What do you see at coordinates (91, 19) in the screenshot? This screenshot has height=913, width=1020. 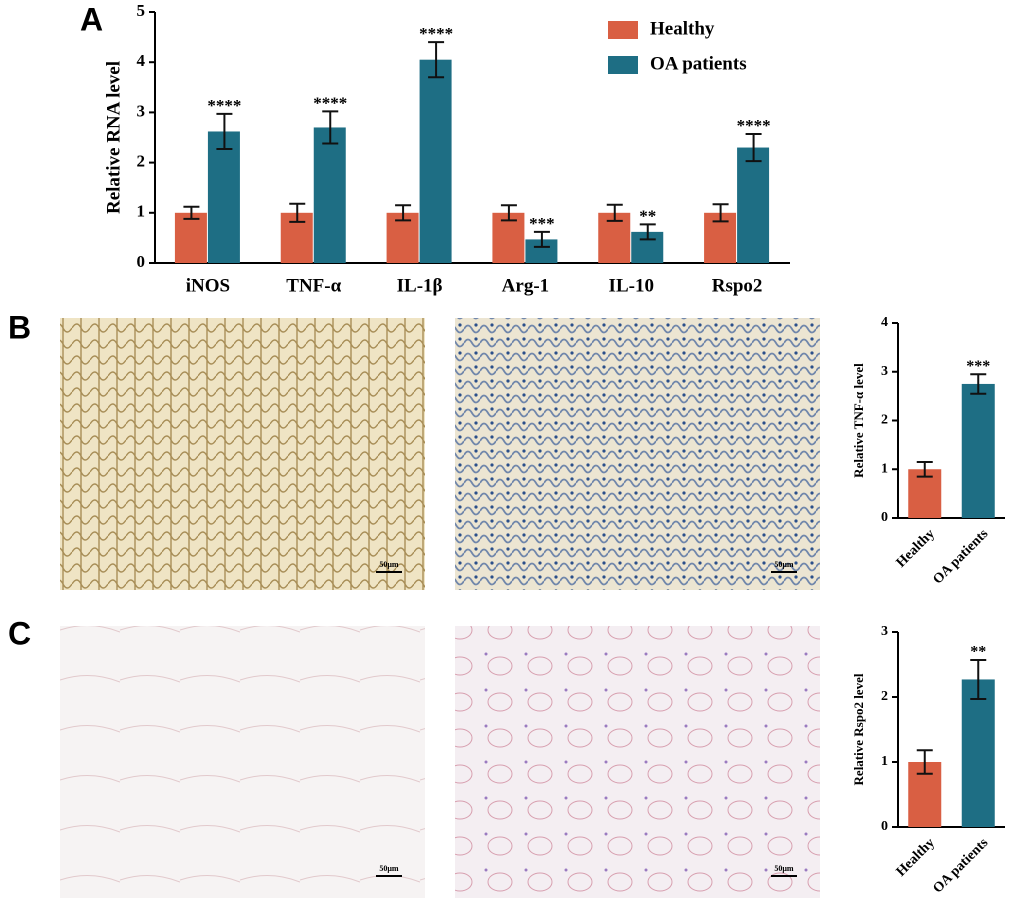 I see `panel-label: A` at bounding box center [91, 19].